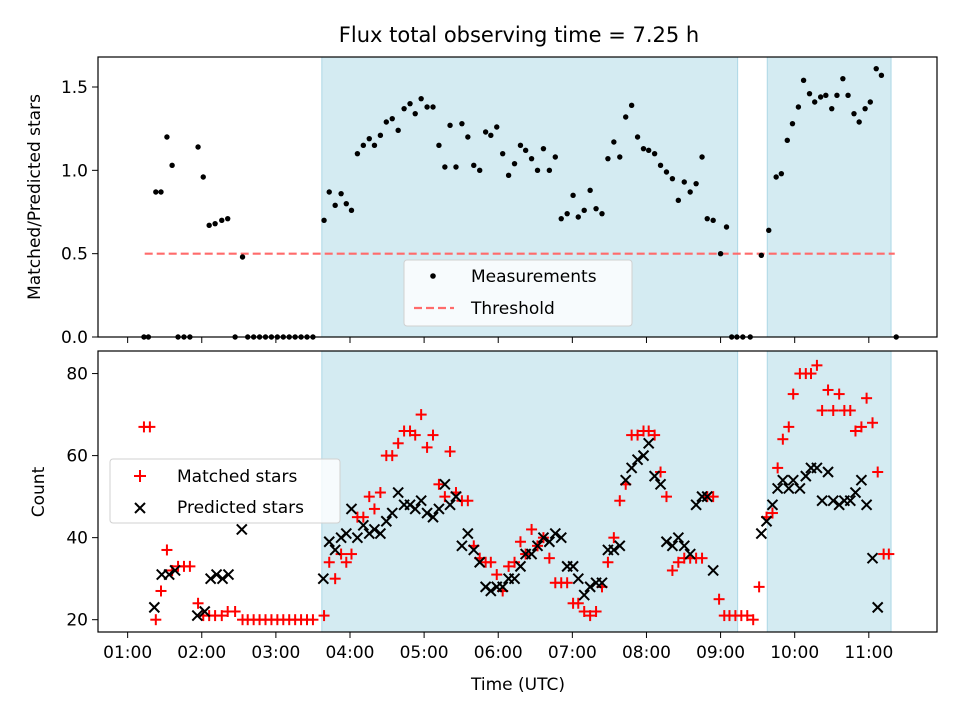 This screenshot has width=960, height=720. I want to click on y-tick-label: 80, so click(77, 375).